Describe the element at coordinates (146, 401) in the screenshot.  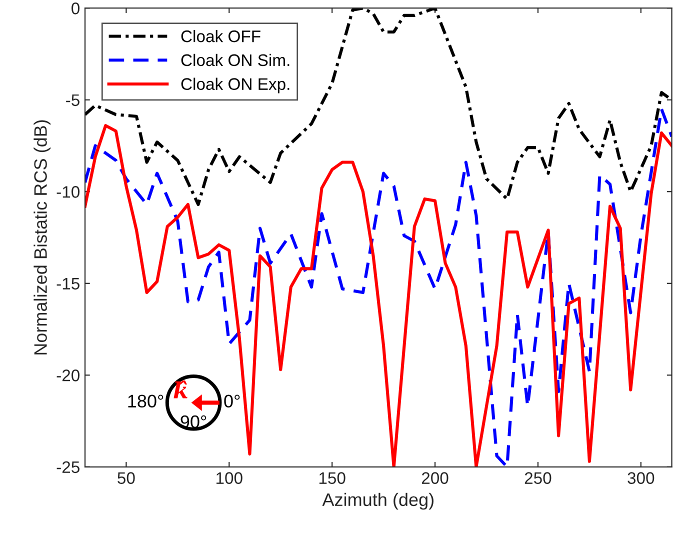
I see `annotation: 180°` at that location.